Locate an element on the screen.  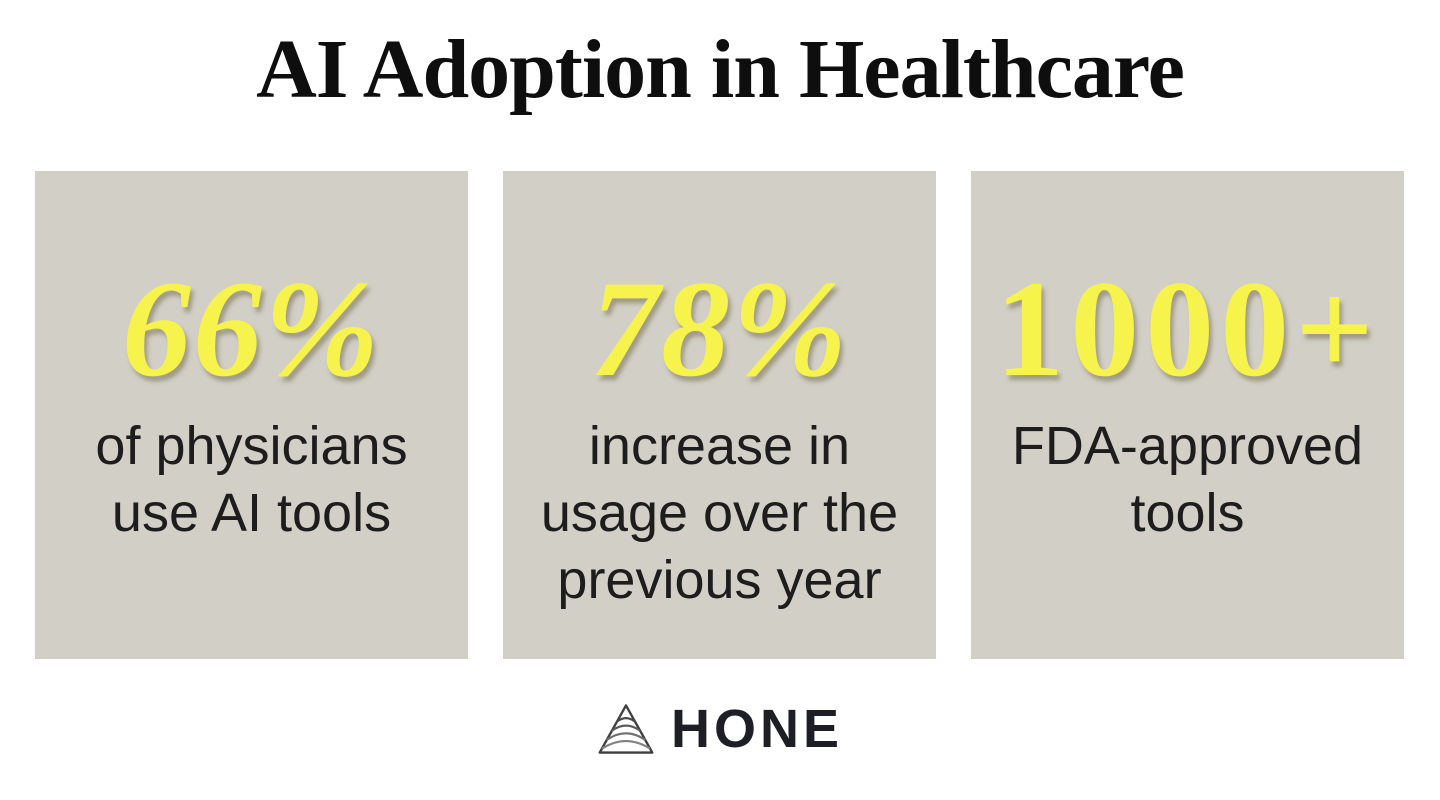
stat-value-physicians: 66% is located at coordinates (251, 328).